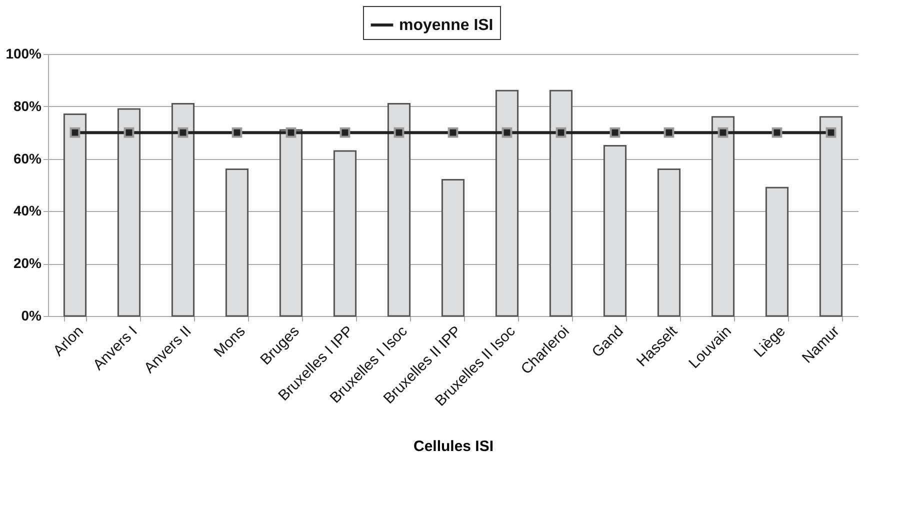 This screenshot has width=900, height=509. Describe the element at coordinates (27, 158) in the screenshot. I see `y-tick-label: 60%` at that location.